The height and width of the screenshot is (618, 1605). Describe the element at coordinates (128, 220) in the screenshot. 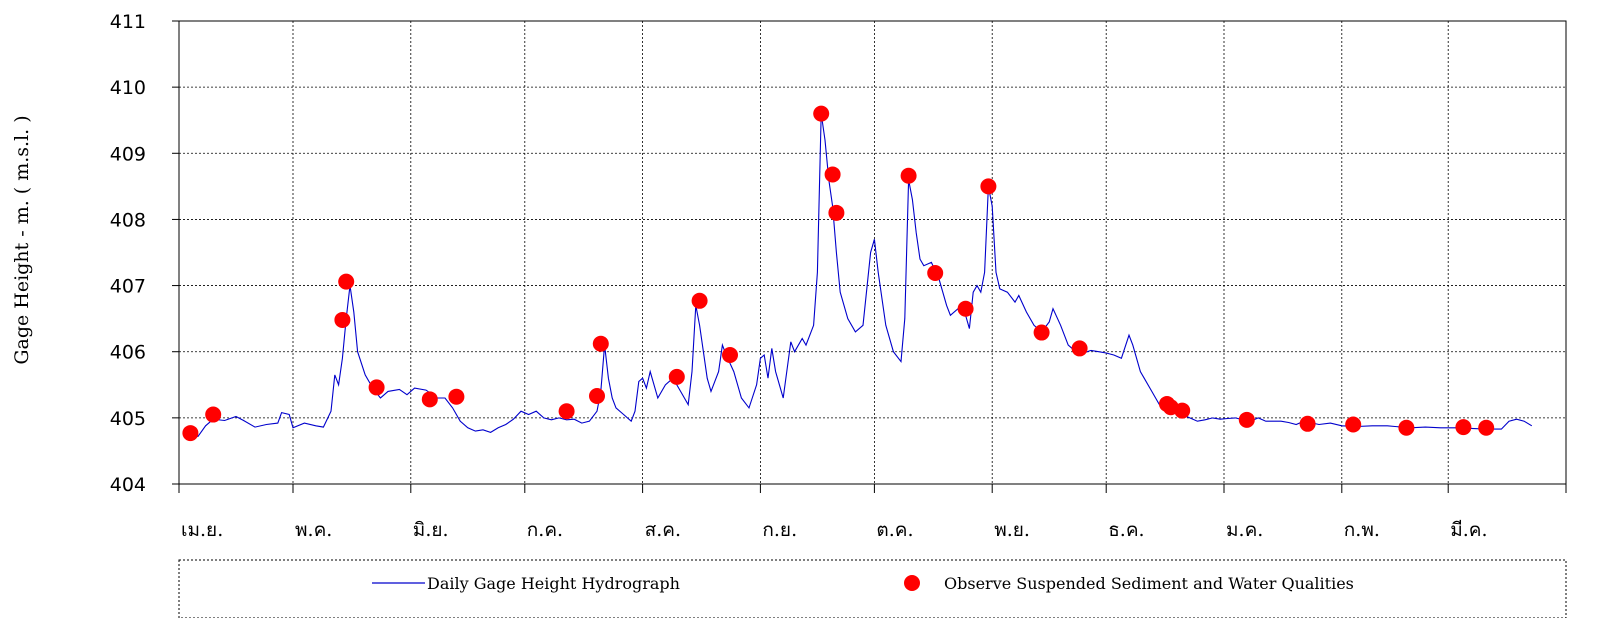

I see `y-tick-label: 408` at that location.